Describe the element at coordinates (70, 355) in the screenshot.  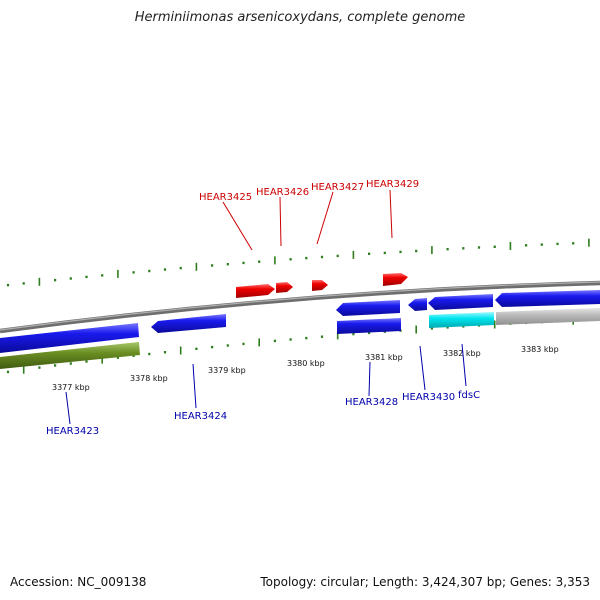
I see `gene-hear3423-green` at that location.